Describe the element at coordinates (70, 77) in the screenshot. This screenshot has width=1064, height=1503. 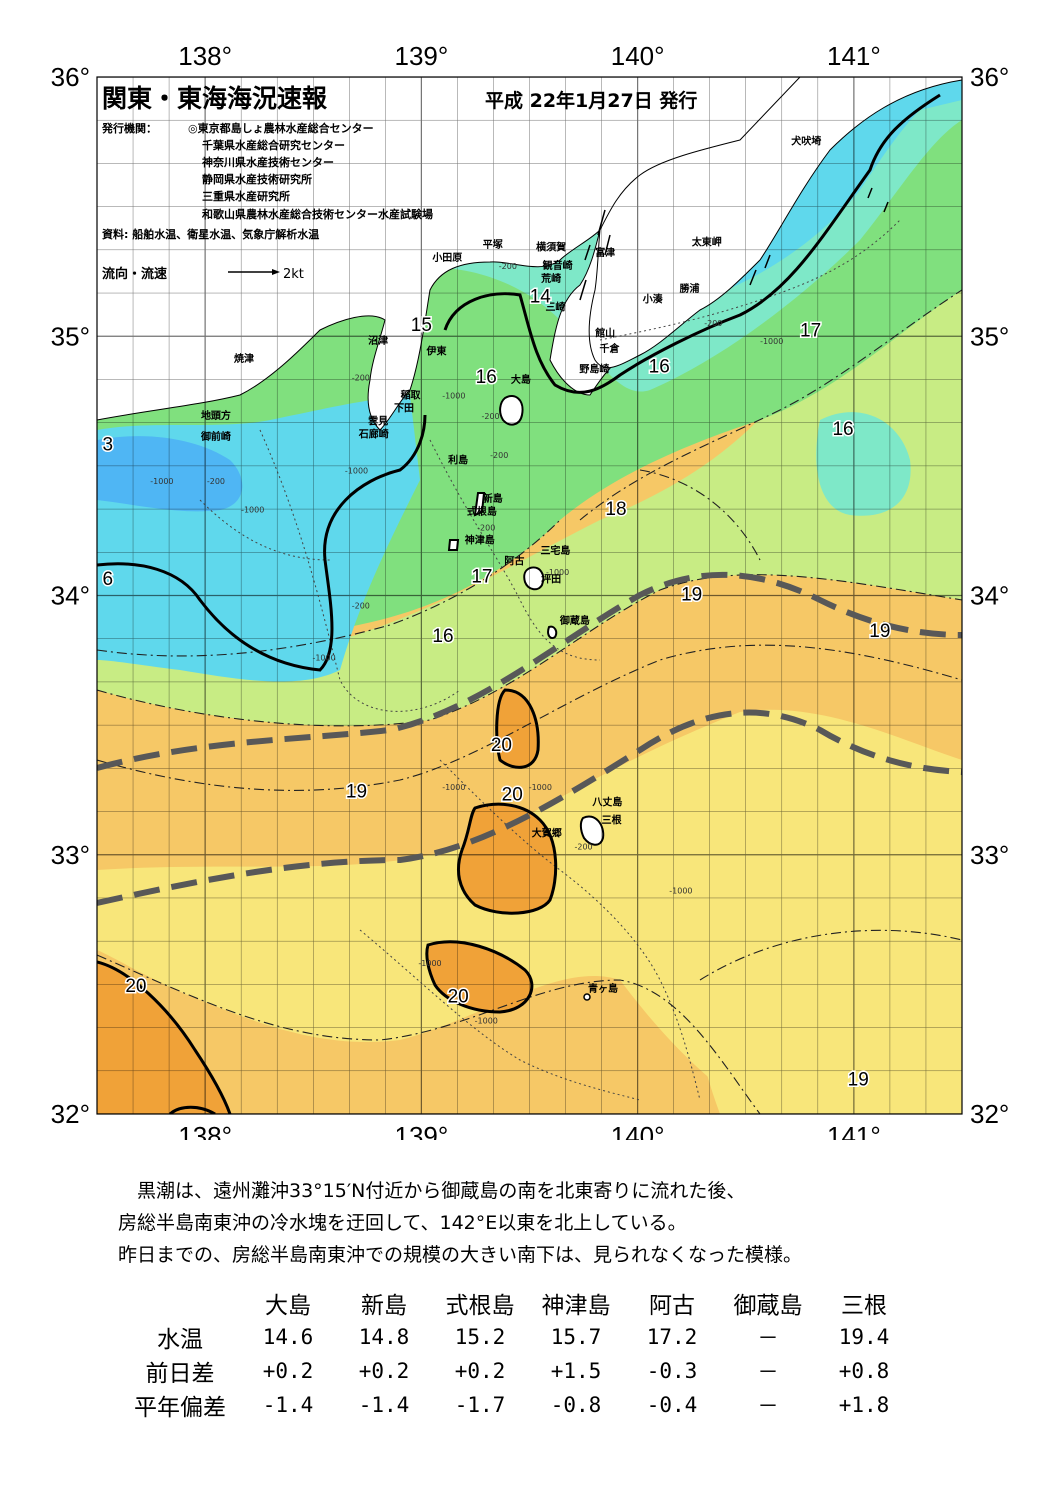
I see `latitude-label: 36°` at that location.